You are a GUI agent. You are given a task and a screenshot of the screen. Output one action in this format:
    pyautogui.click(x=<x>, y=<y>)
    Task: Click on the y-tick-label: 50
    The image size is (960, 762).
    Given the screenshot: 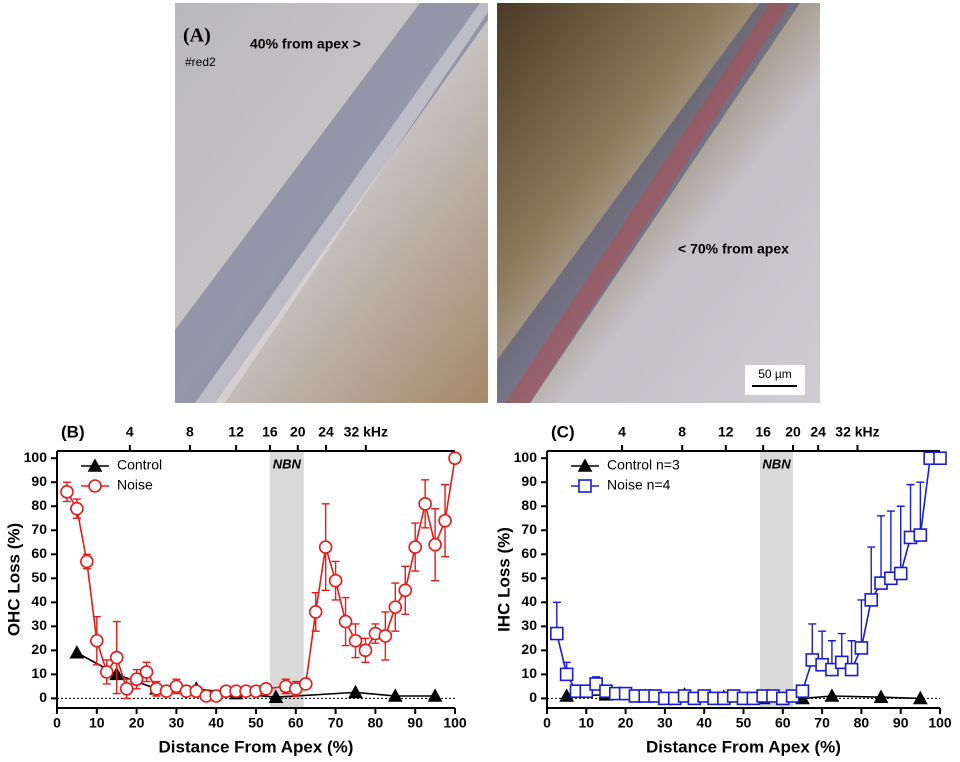 What is the action you would take?
    pyautogui.click(x=529, y=577)
    